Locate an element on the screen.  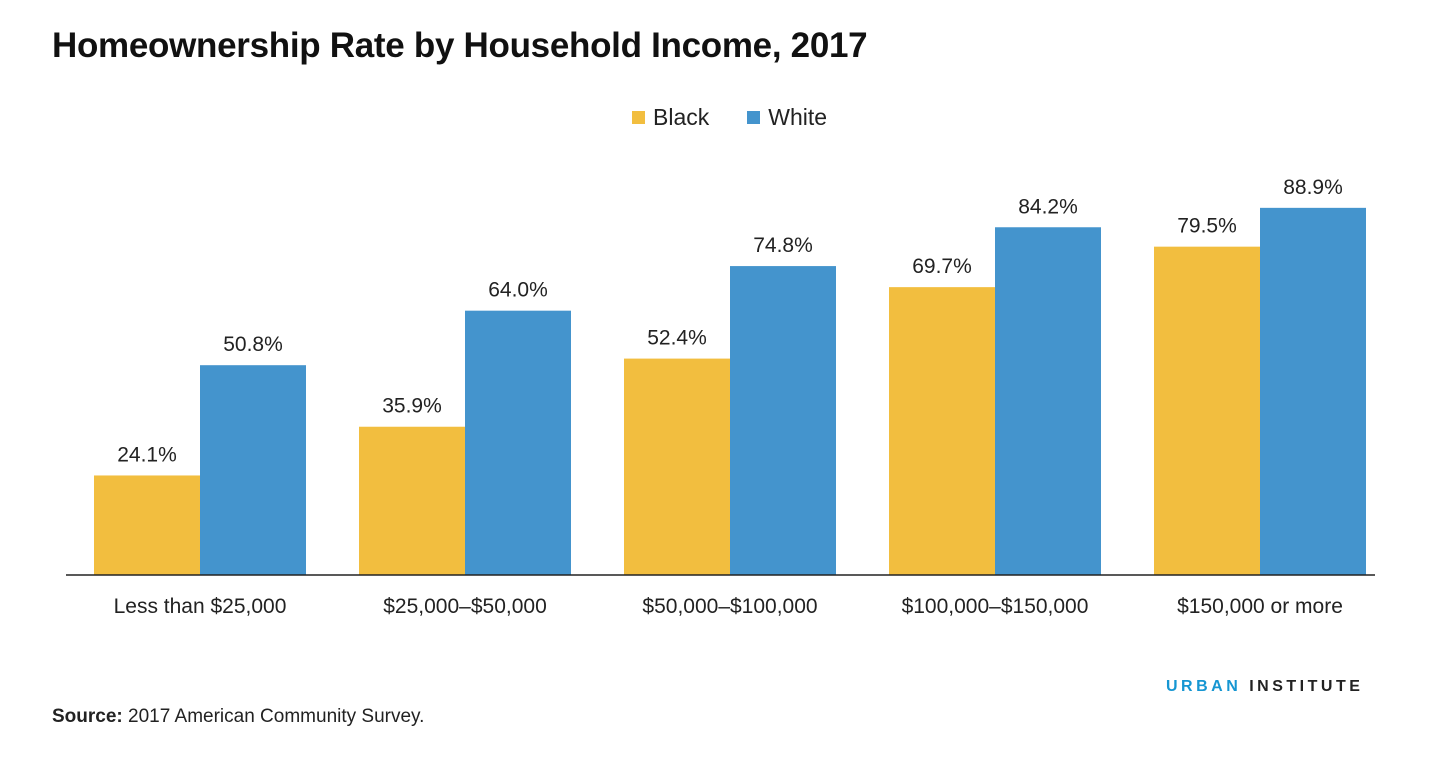
legend-label-black: Black is located at coordinates (681, 117).